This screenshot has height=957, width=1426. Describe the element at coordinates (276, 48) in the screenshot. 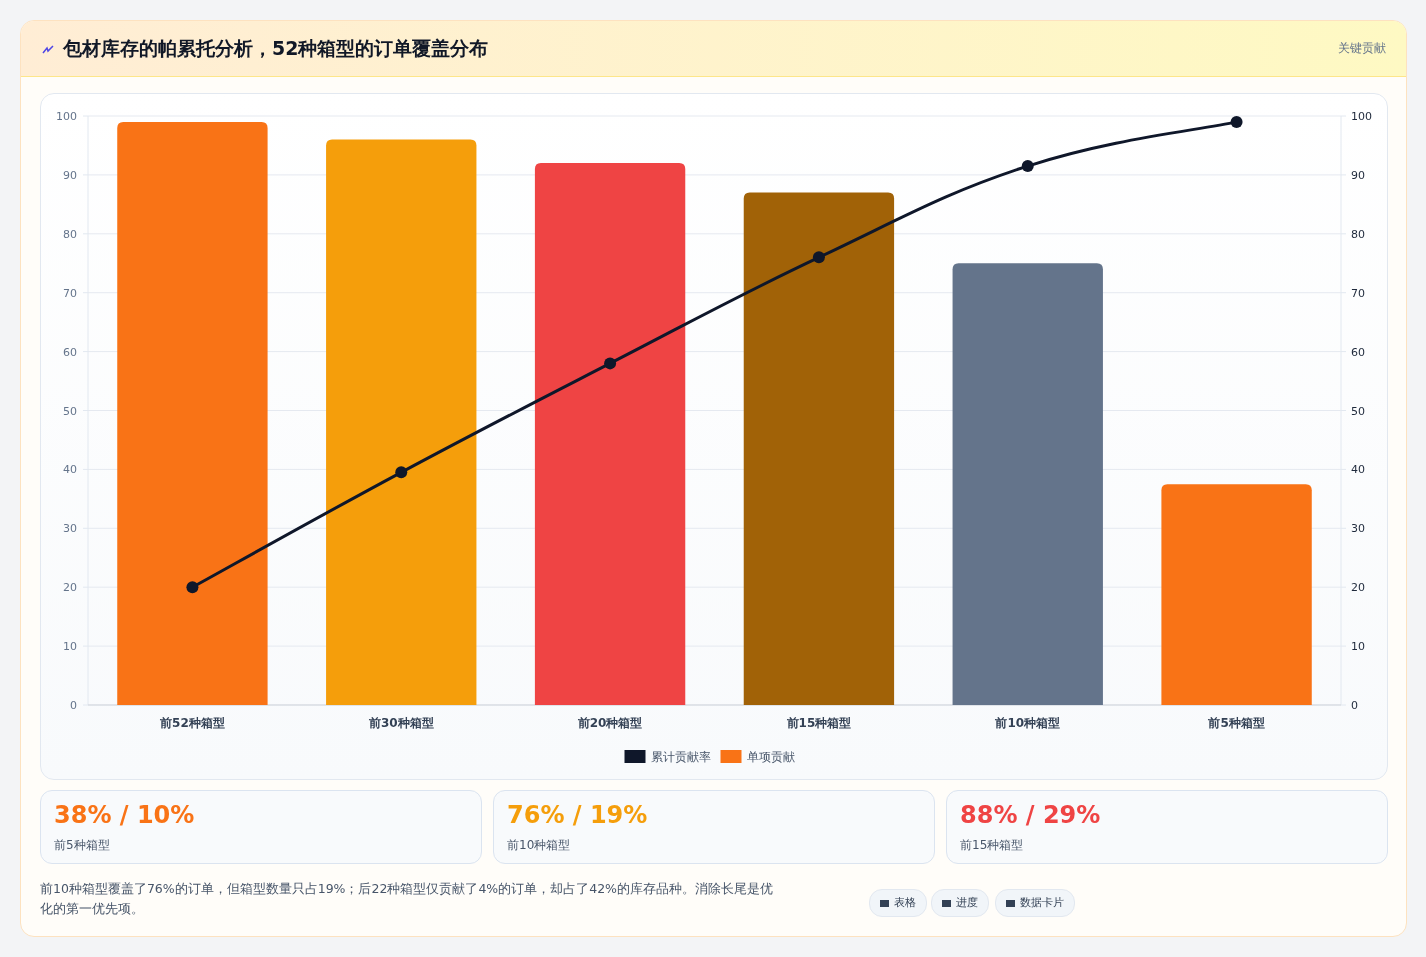

I see `chart-title: 包材库存的帕累托分析，52种箱型的订单覆盖分布` at that location.